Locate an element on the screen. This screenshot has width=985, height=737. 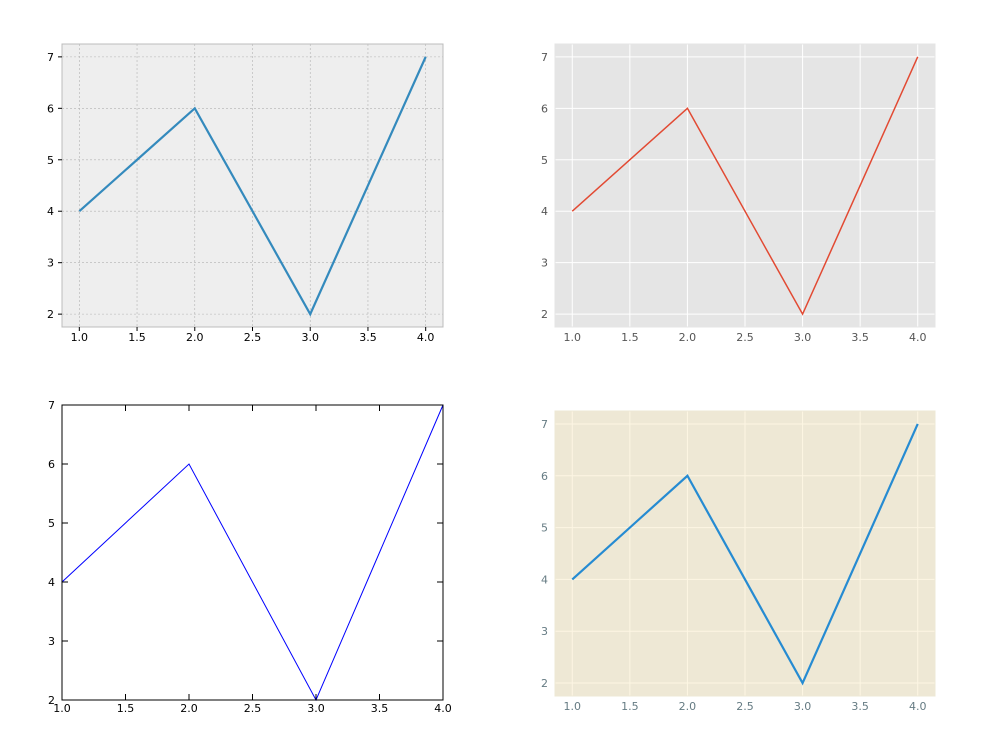
plot-frame is located at coordinates (745, 185).